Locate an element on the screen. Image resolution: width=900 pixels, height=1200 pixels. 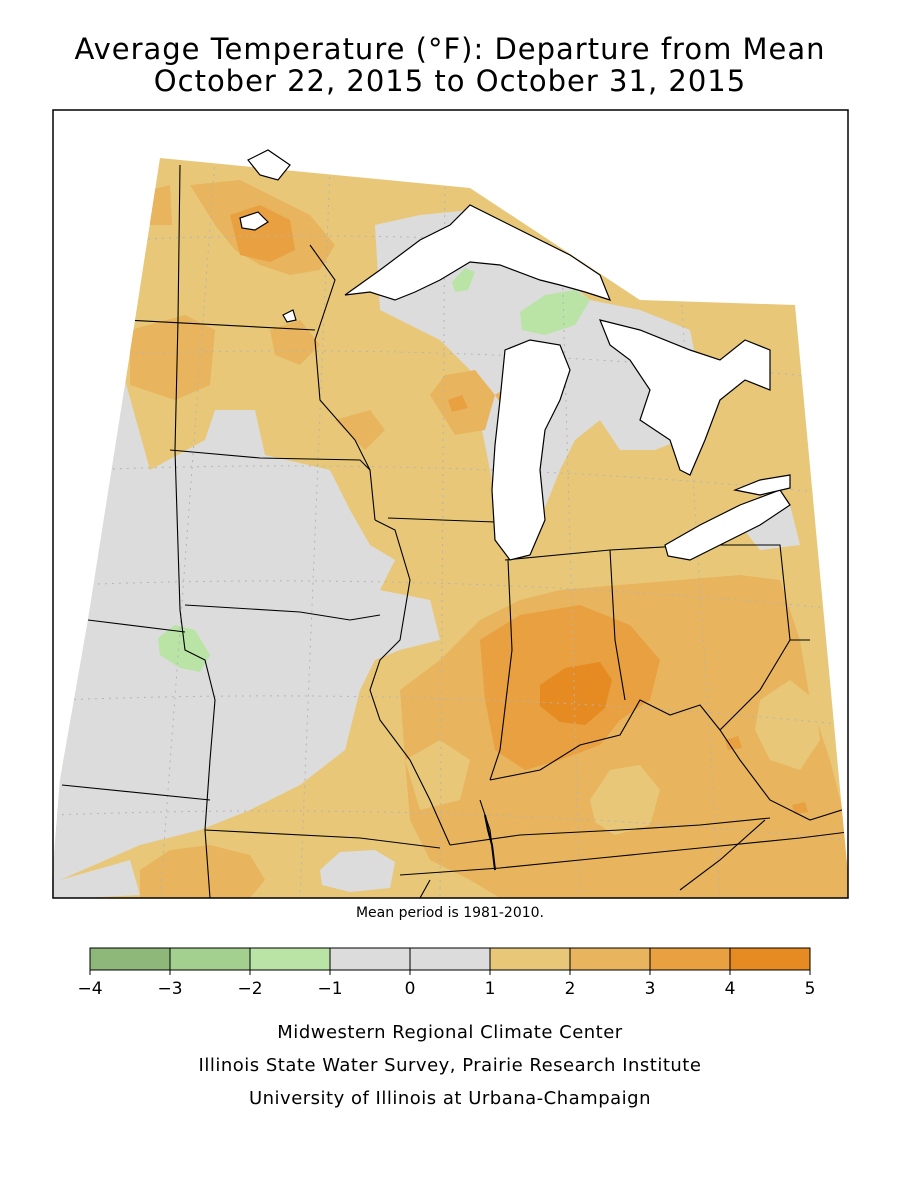
red-lake is located at coordinates (289, 316).